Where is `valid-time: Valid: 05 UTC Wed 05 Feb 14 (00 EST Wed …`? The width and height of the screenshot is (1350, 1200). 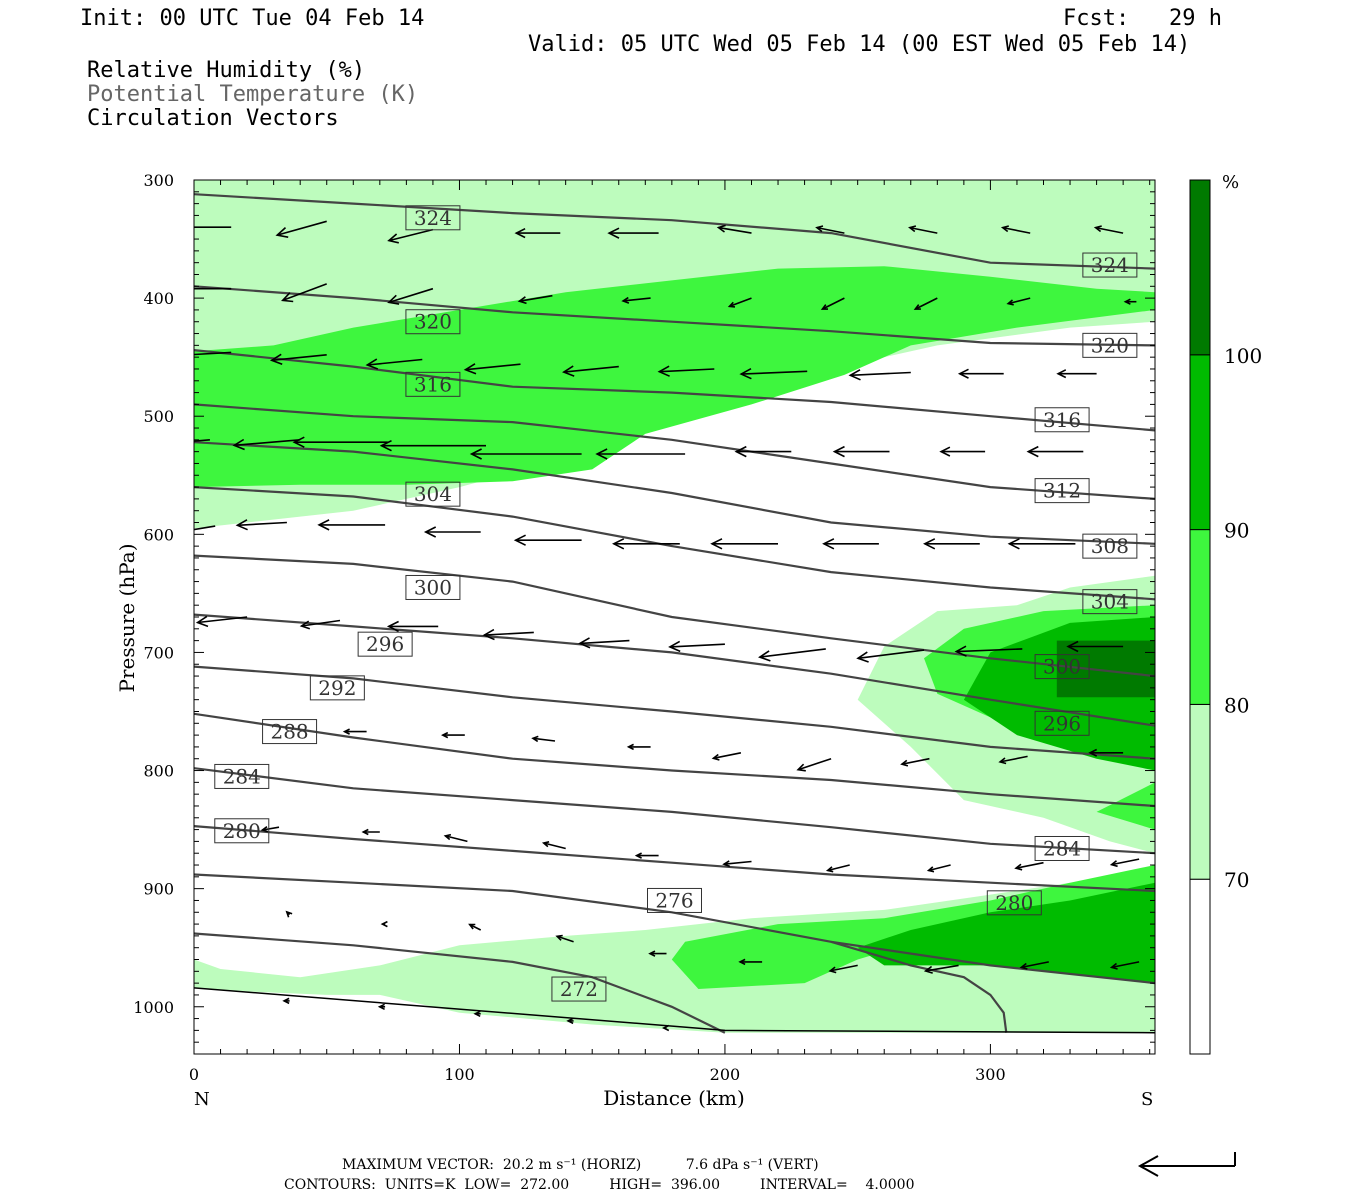 valid-time: Valid: 05 UTC Wed 05 Feb 14 (00 EST Wed … is located at coordinates (859, 44).